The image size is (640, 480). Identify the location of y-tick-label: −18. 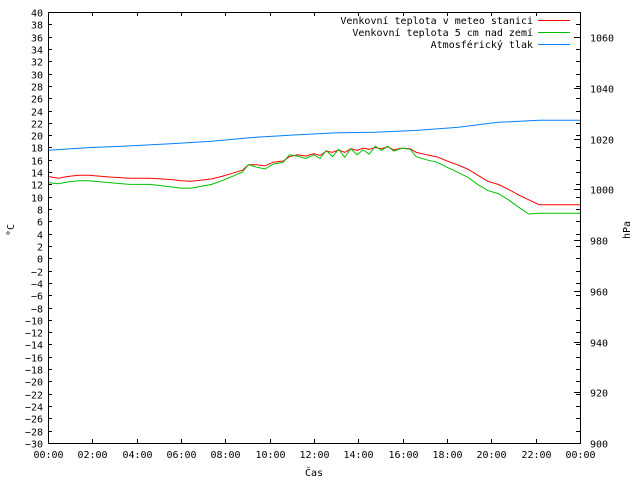
(34, 371).